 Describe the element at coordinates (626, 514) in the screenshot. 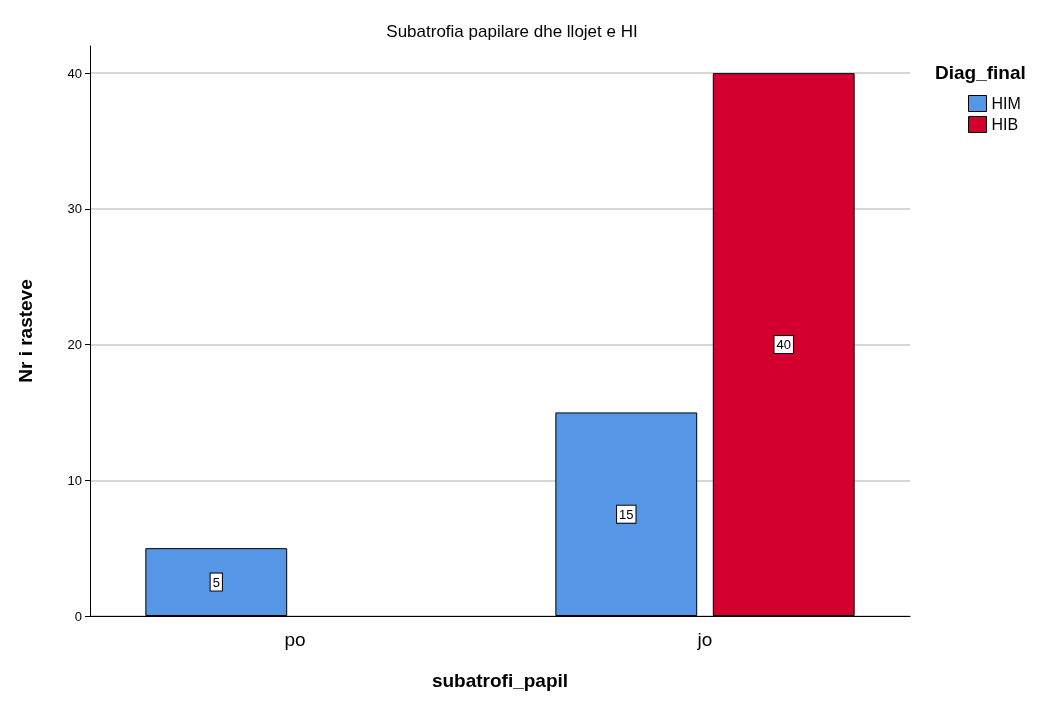

I see `data-label: 15` at that location.